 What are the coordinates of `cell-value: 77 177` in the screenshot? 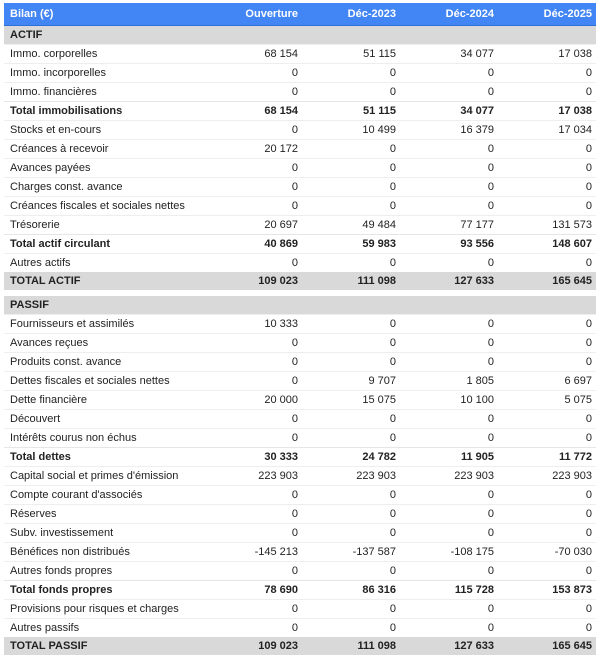 It's located at (449, 224).